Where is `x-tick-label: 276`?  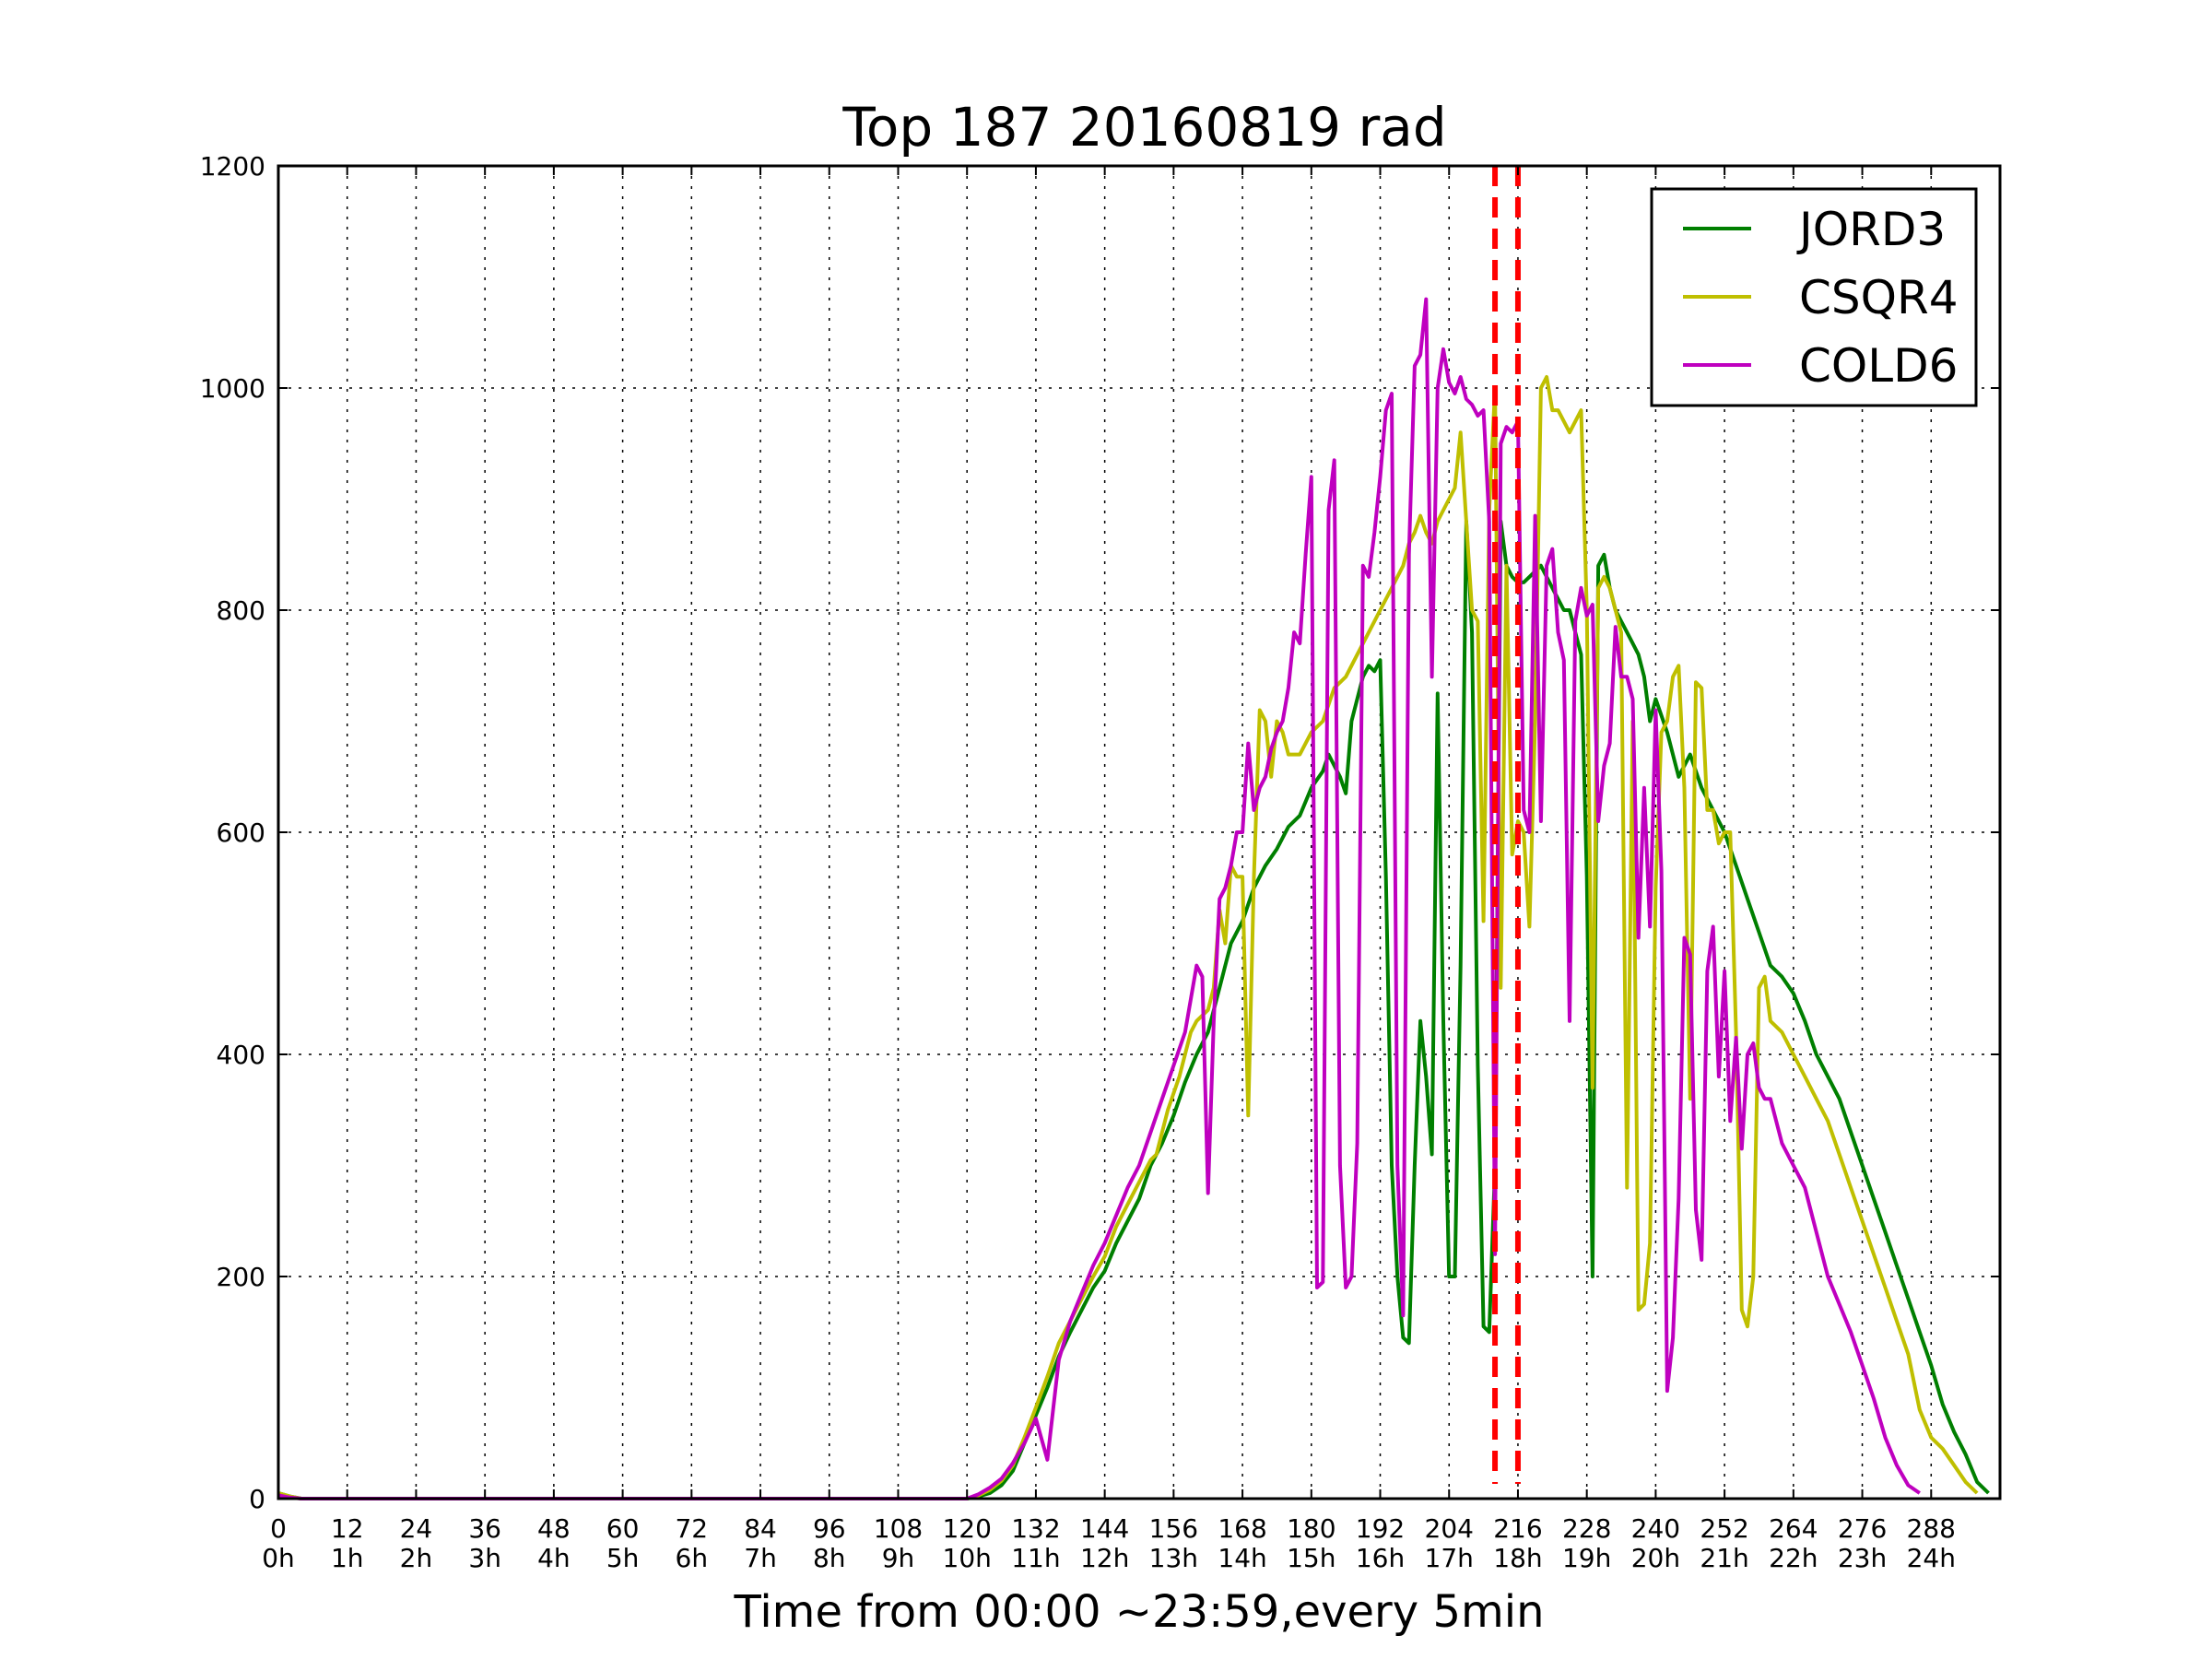 x-tick-label: 276 is located at coordinates (1862, 1528).